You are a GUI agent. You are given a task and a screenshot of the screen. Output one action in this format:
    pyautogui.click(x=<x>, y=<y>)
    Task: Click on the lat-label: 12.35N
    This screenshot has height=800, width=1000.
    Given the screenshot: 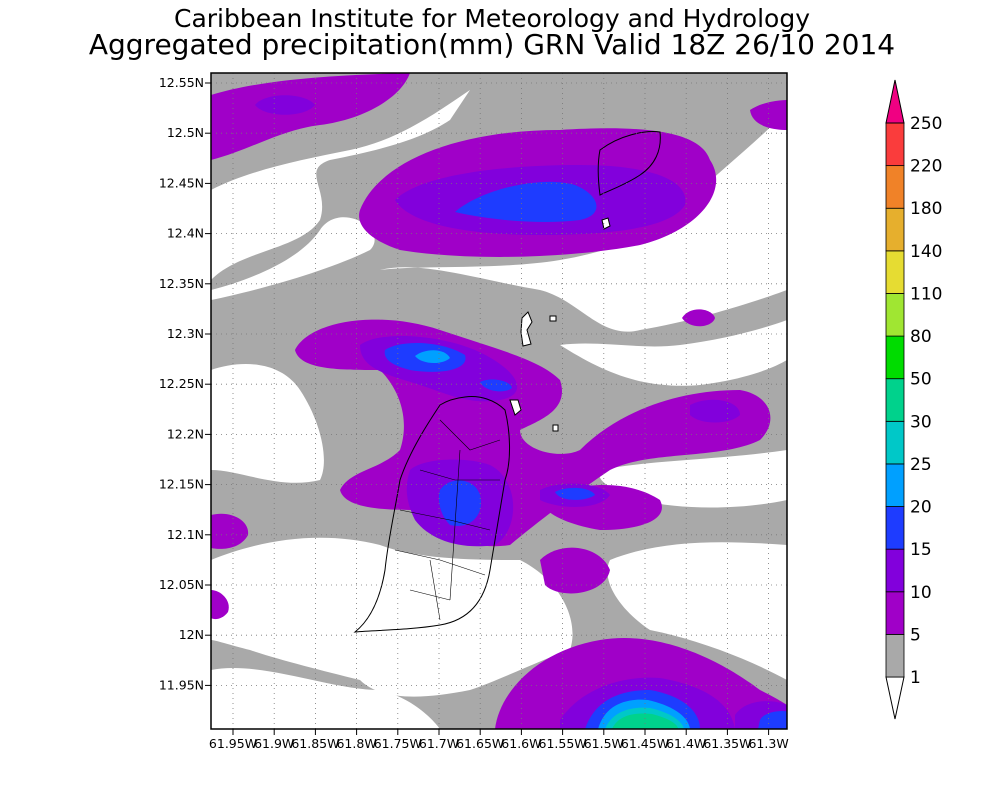 What is the action you would take?
    pyautogui.click(x=181, y=283)
    